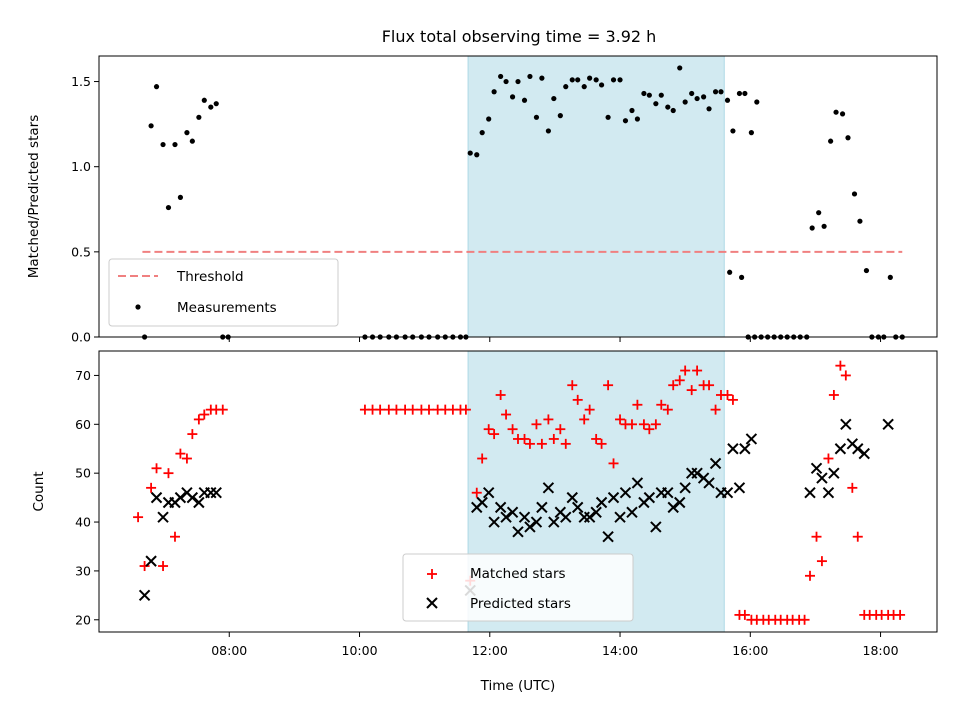  Describe the element at coordinates (596, 196) in the screenshot. I see `observing-span-top` at that location.